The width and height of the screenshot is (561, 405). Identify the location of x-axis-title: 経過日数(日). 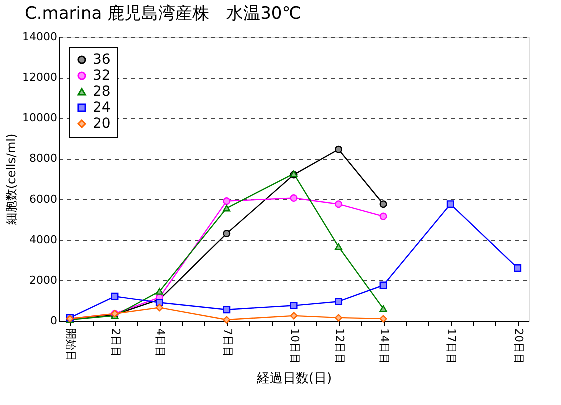
(294, 378).